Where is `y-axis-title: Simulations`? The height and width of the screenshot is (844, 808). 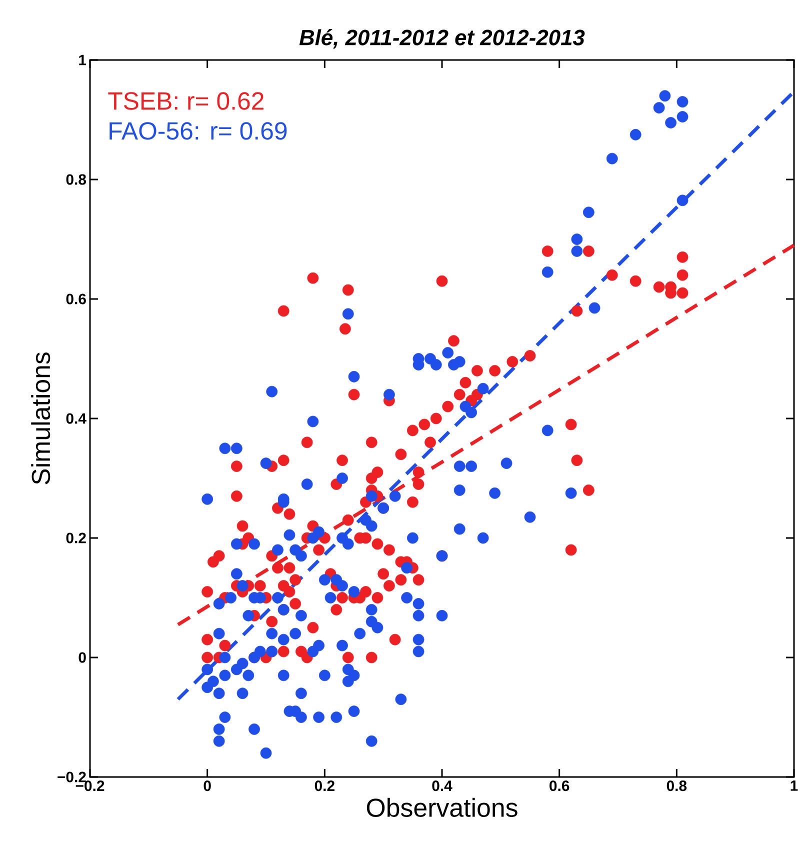 y-axis-title: Simulations is located at coordinates (40, 418).